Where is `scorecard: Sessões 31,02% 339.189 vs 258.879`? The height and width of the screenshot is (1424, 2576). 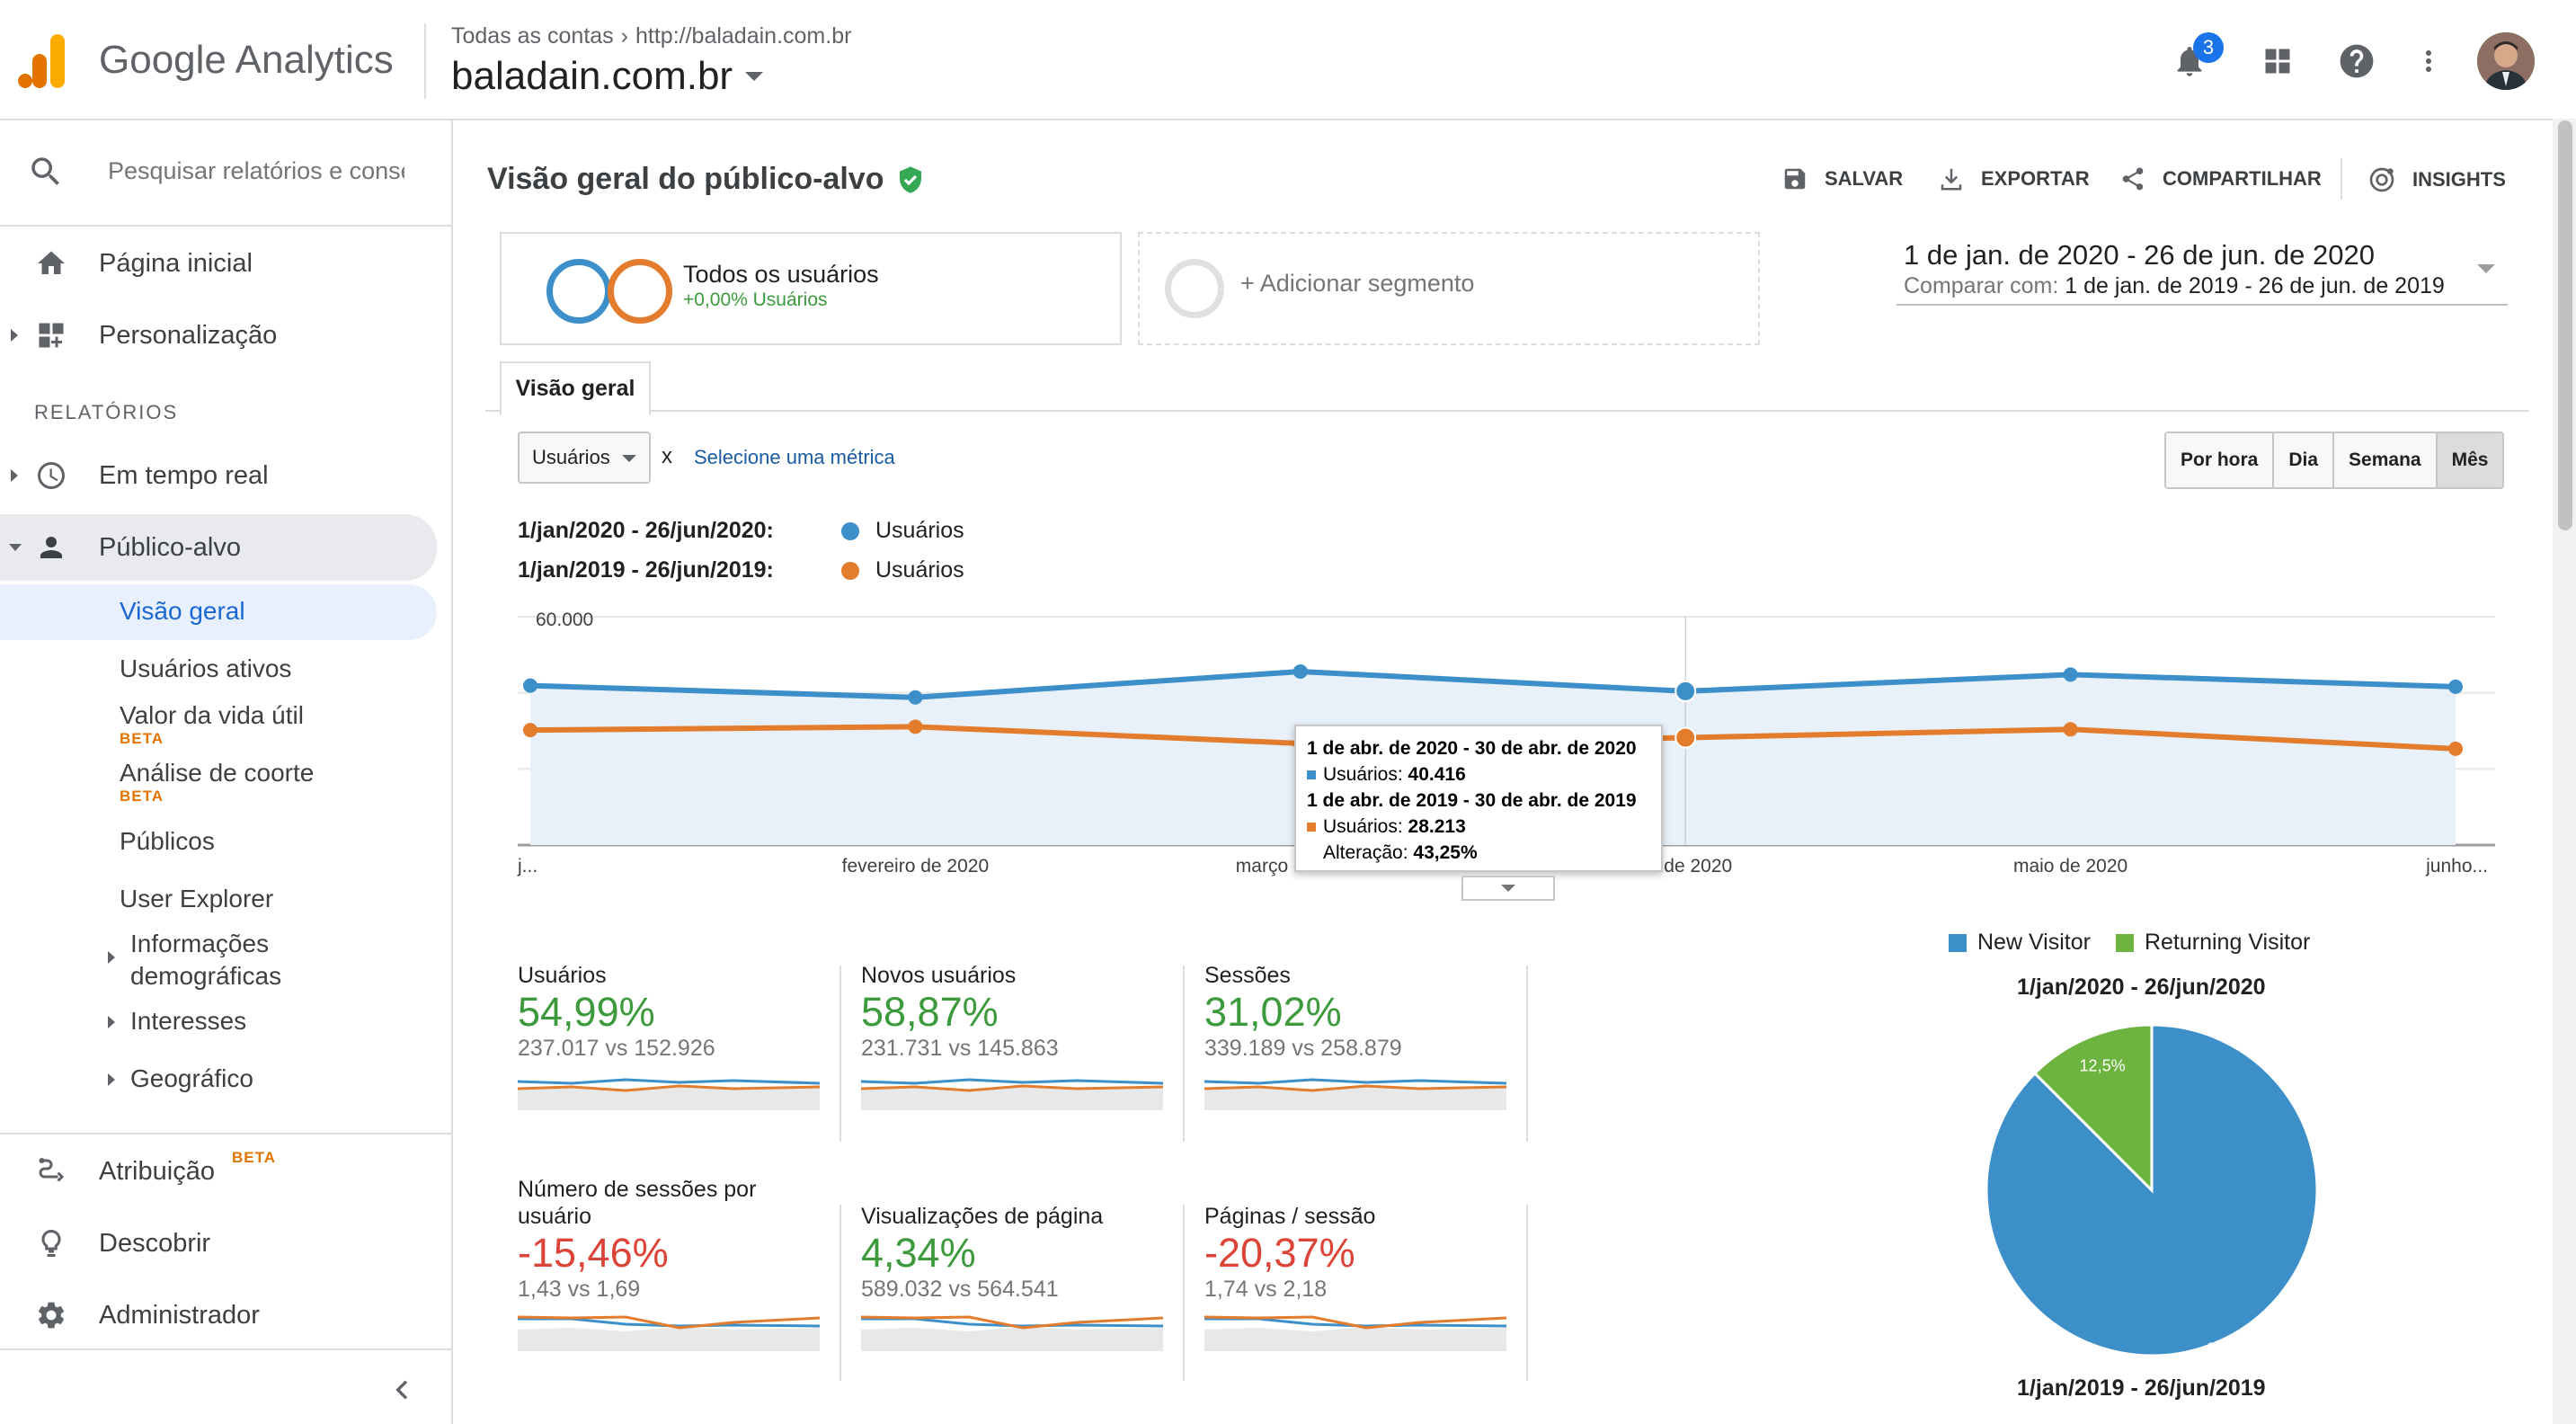 scorecard: Sessões 31,02% 339.189 vs 258.879 is located at coordinates (1376, 1036).